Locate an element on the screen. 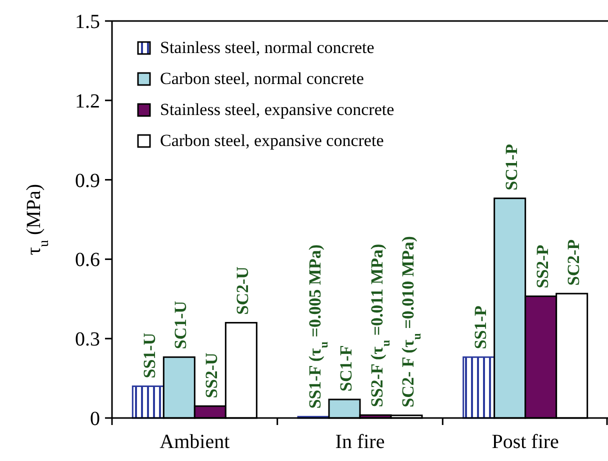  legend-label: Carbon steel, expansive concrete is located at coordinates (272, 140).